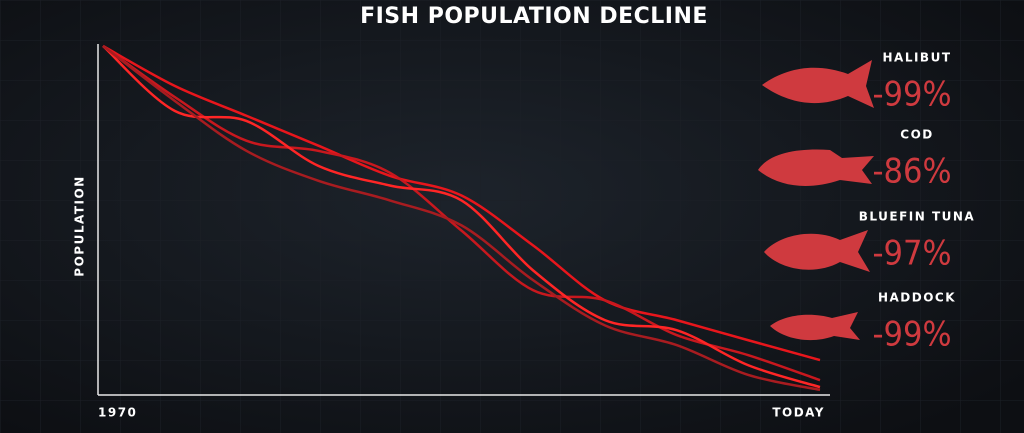 The image size is (1024, 433). What do you see at coordinates (80, 225) in the screenshot?
I see `y-axis-label: POPULATION` at bounding box center [80, 225].